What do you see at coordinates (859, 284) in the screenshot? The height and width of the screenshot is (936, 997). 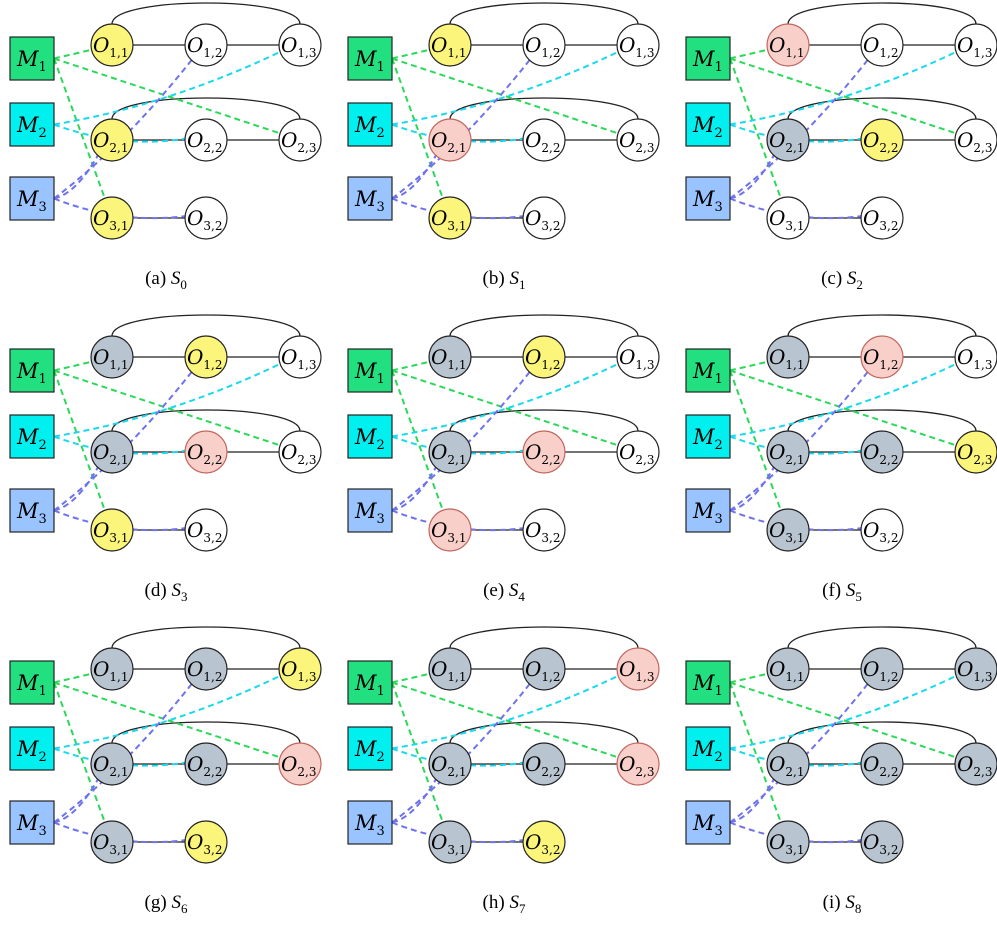 I see `caption-state-index: 2` at bounding box center [859, 284].